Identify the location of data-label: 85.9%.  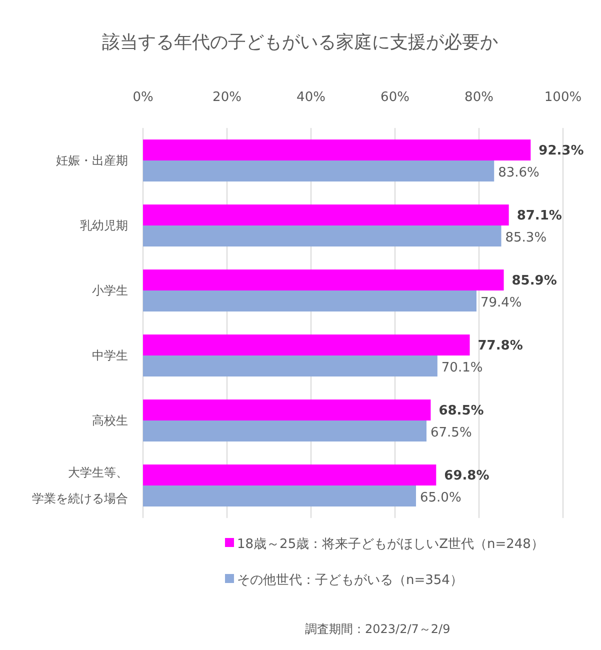
(534, 281).